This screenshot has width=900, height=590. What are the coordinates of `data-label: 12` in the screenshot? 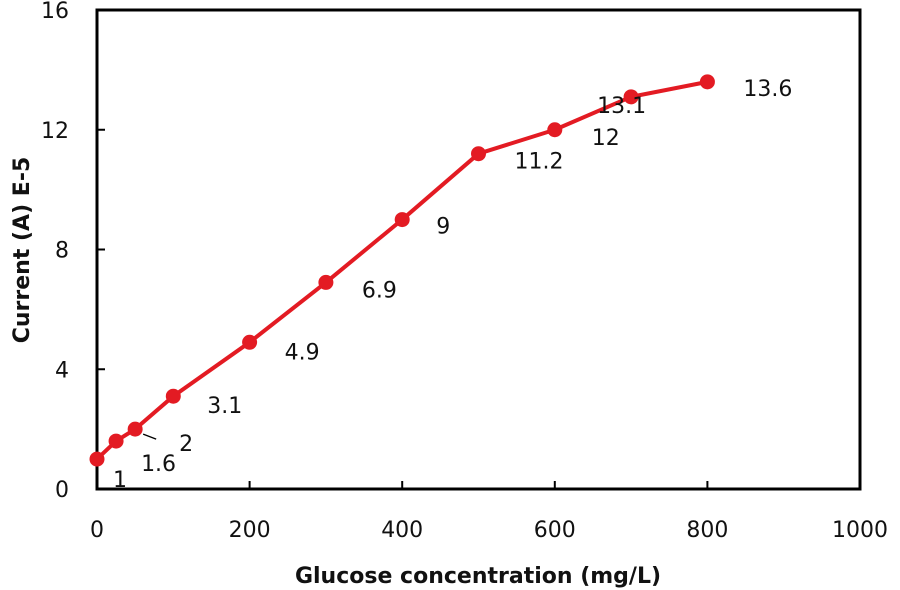 It's located at (606, 138).